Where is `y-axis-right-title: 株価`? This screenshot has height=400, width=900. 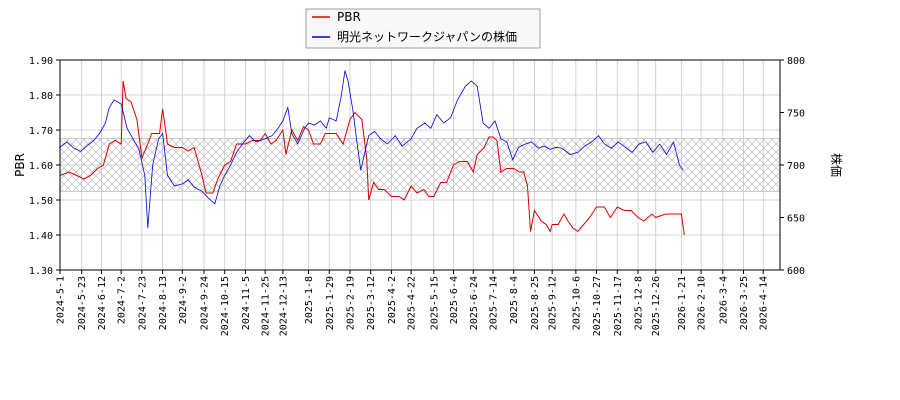
y-axis-right-title: 株価 is located at coordinates (836, 165).